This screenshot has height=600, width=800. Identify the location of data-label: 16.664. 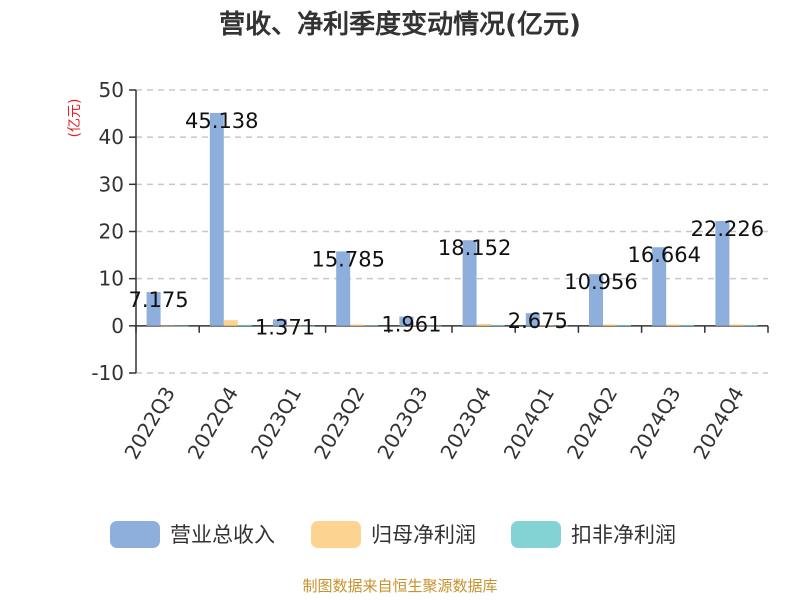
(663, 255).